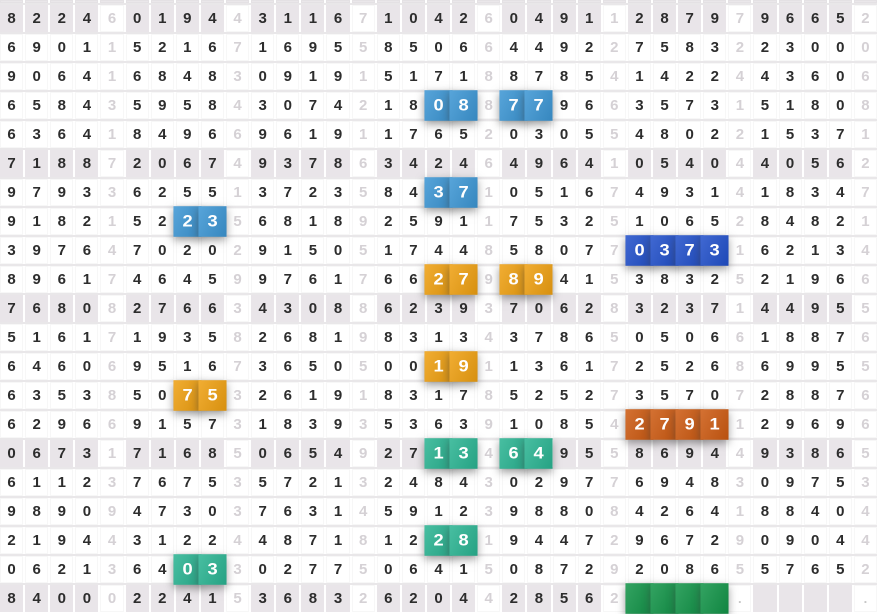  I want to click on separator-digit-cell: 9, so click(740, 540).